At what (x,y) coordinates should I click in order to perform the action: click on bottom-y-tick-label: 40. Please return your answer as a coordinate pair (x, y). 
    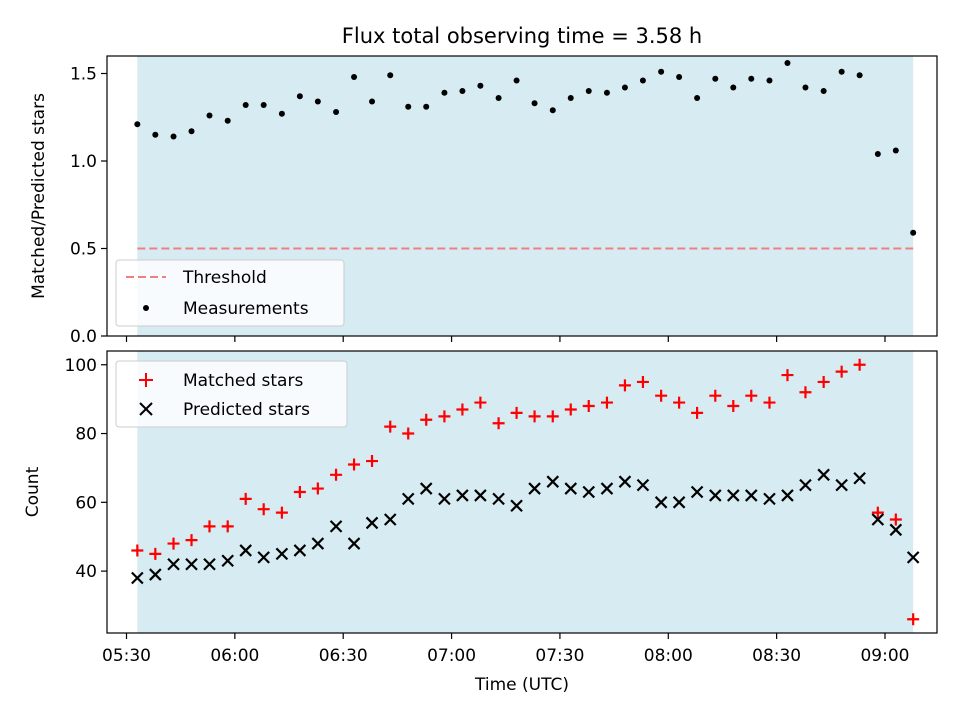
    Looking at the image, I should click on (86, 572).